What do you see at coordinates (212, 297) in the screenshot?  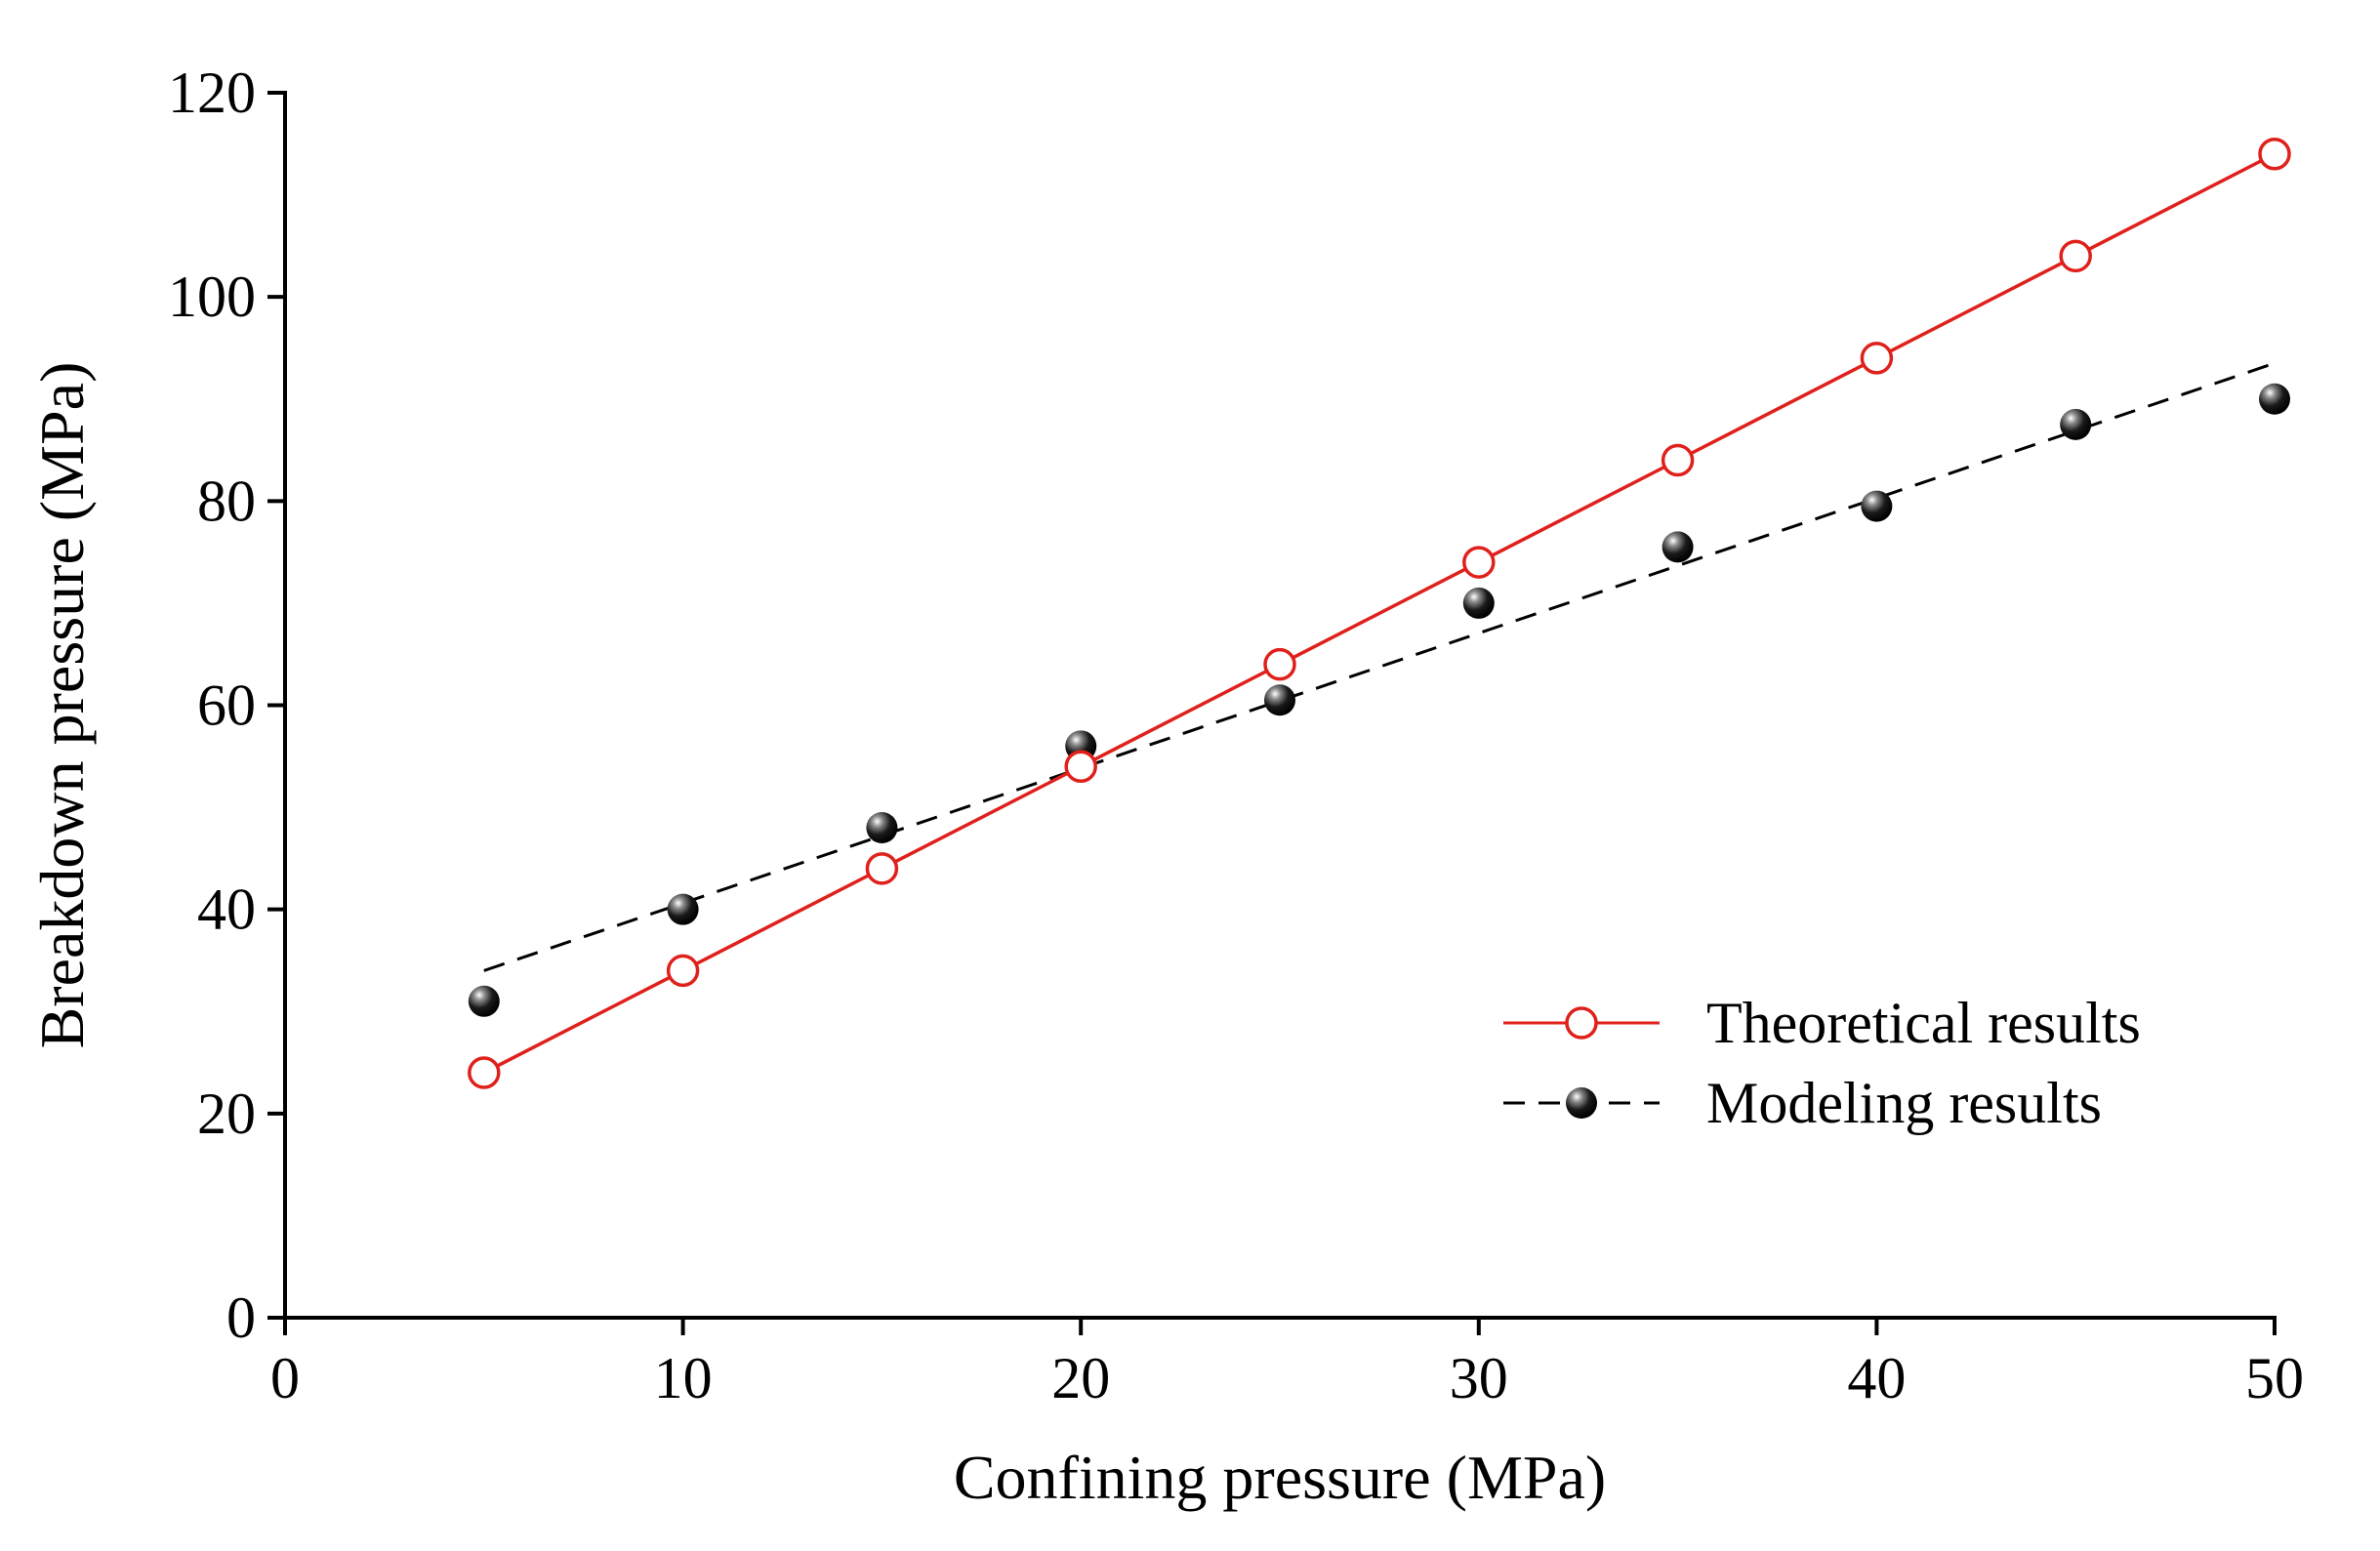 I see `y-tick-label: 100` at bounding box center [212, 297].